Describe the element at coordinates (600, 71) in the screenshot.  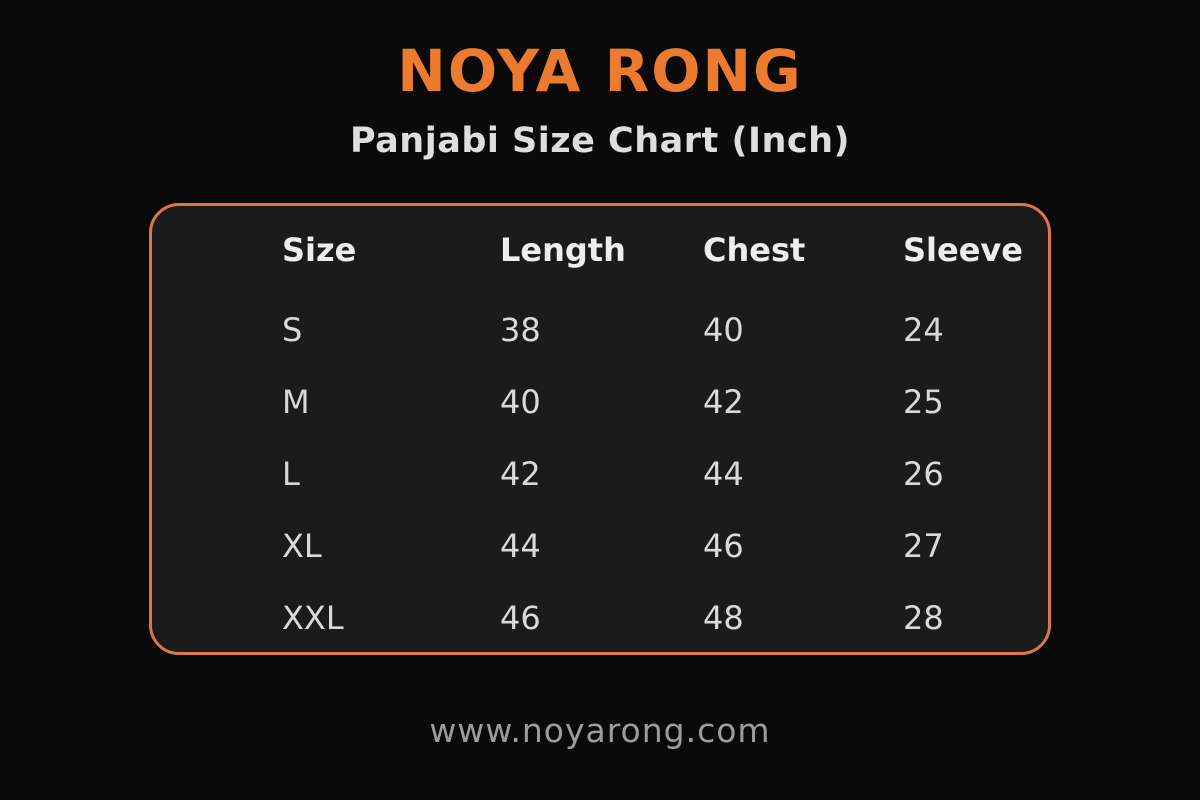
I see `brand-title: NOYA RONG` at that location.